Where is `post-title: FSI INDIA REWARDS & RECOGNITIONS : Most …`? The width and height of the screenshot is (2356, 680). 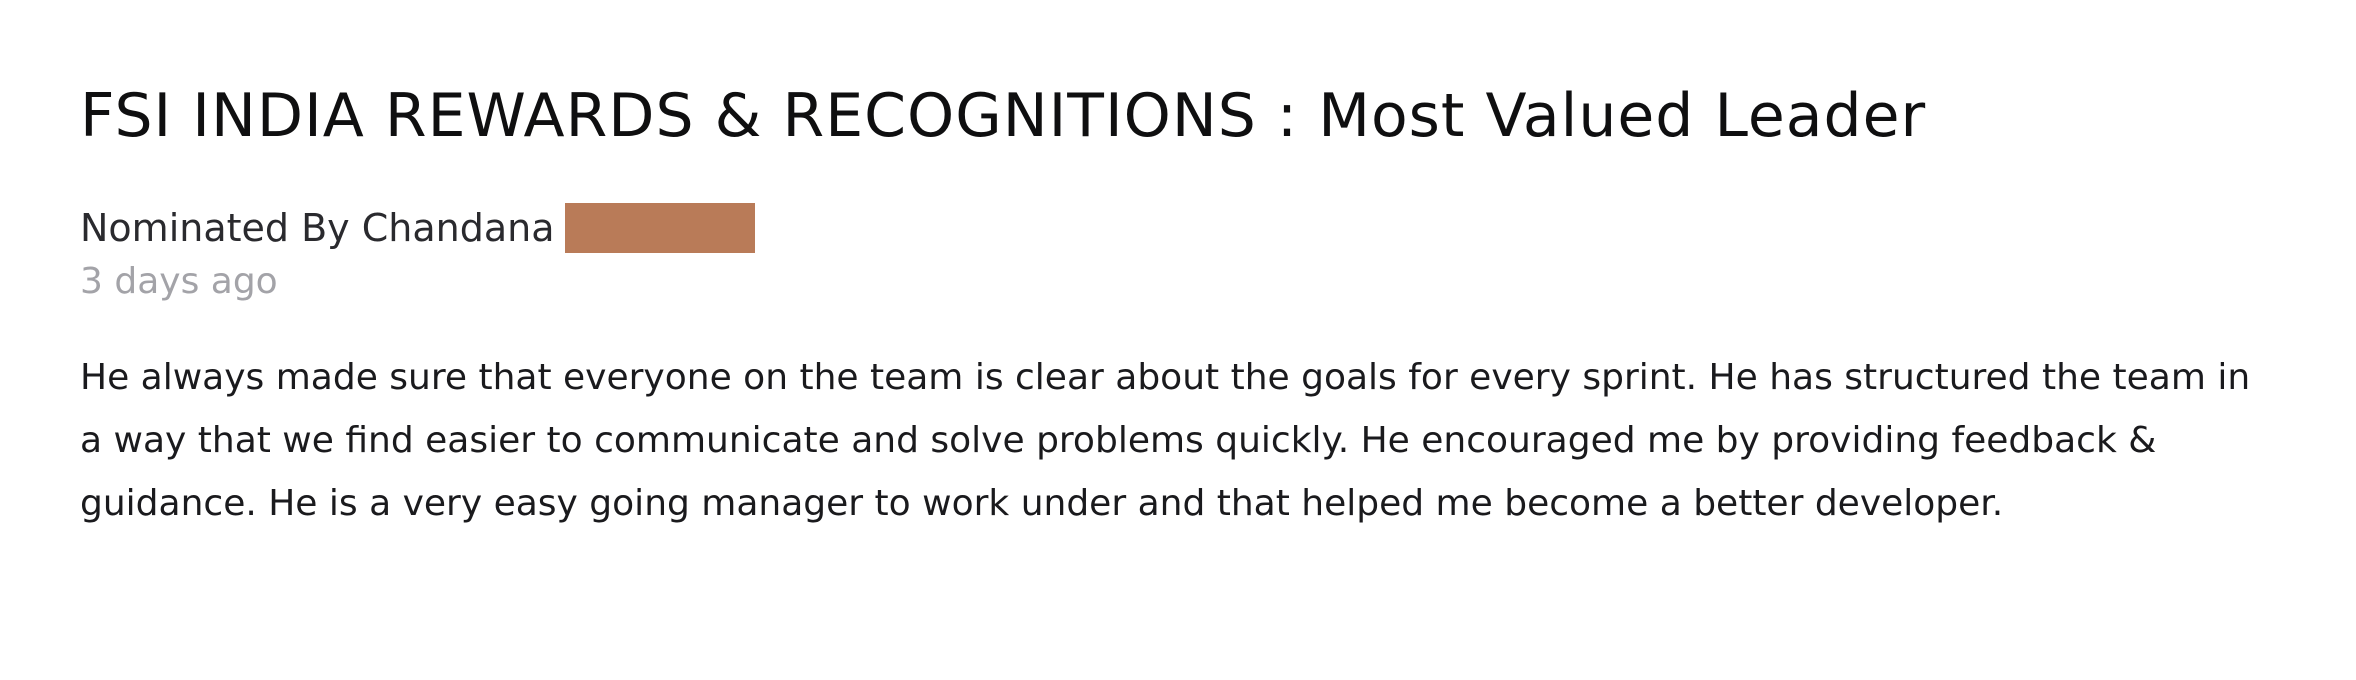 post-title: FSI INDIA REWARDS & RECOGNITIONS : Most … is located at coordinates (1003, 116).